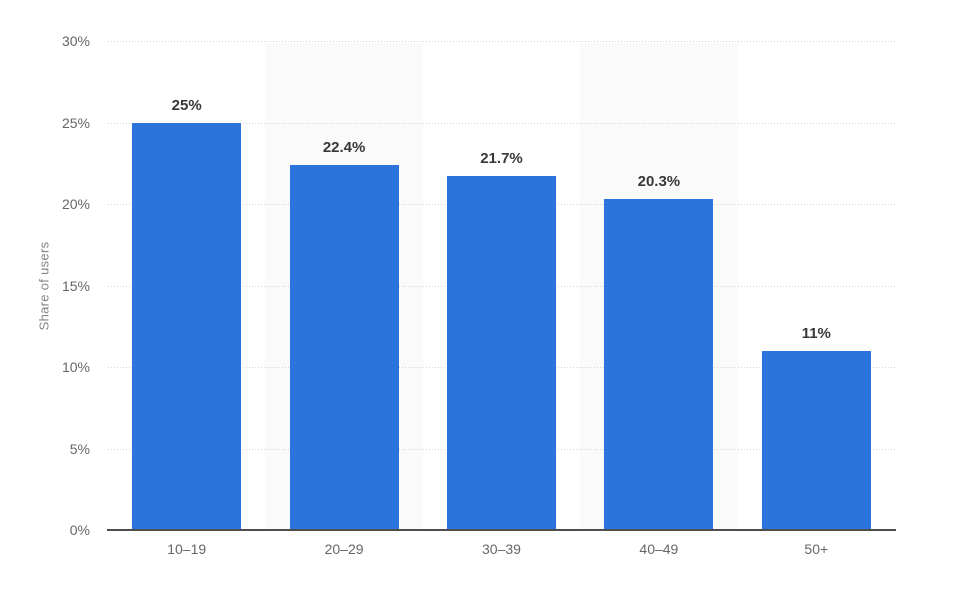 Image resolution: width=960 pixels, height=600 pixels. What do you see at coordinates (75, 367) in the screenshot?
I see `y-tick-label: 10%` at bounding box center [75, 367].